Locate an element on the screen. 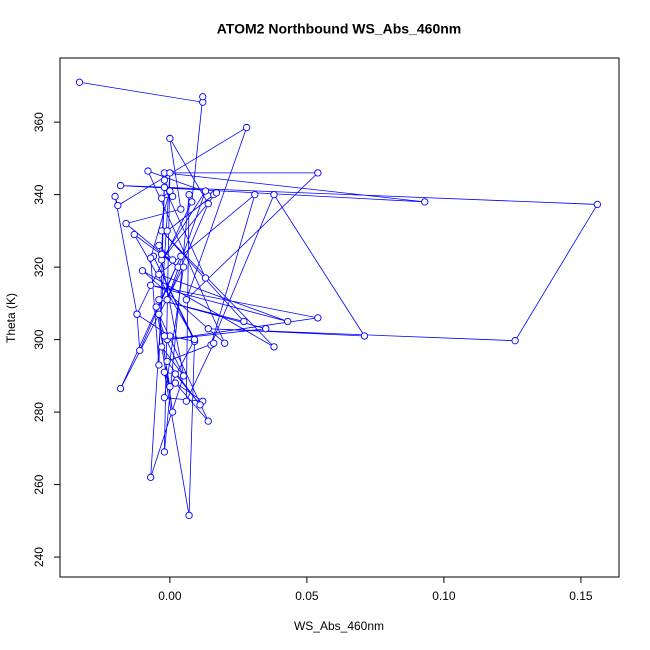 This screenshot has height=650, width=650. y-tick-label: 240 is located at coordinates (39, 557).